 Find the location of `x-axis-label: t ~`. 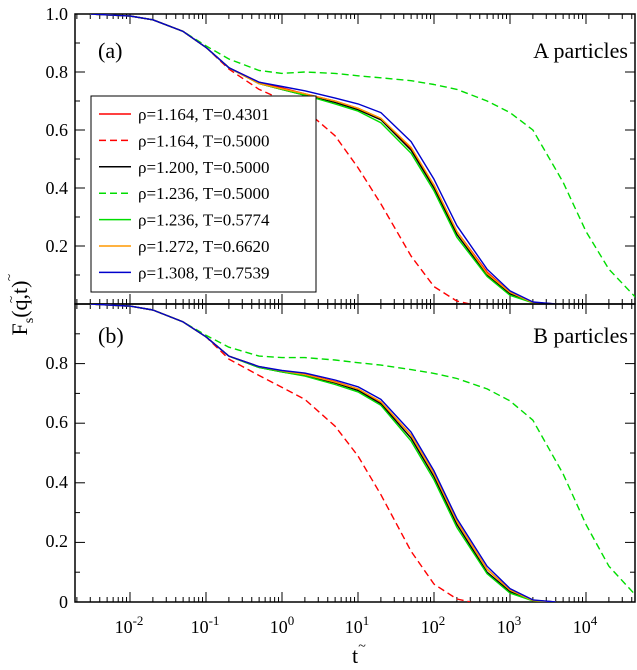

x-axis-label: t ~ is located at coordinates (359, 653).